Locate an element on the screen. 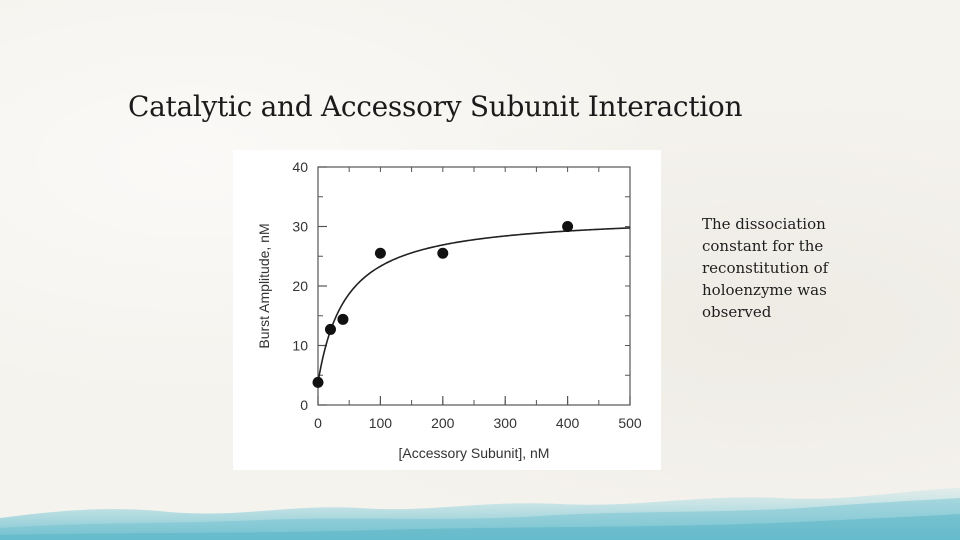 This screenshot has width=960, height=540. x-tick-label: 200 is located at coordinates (443, 423).